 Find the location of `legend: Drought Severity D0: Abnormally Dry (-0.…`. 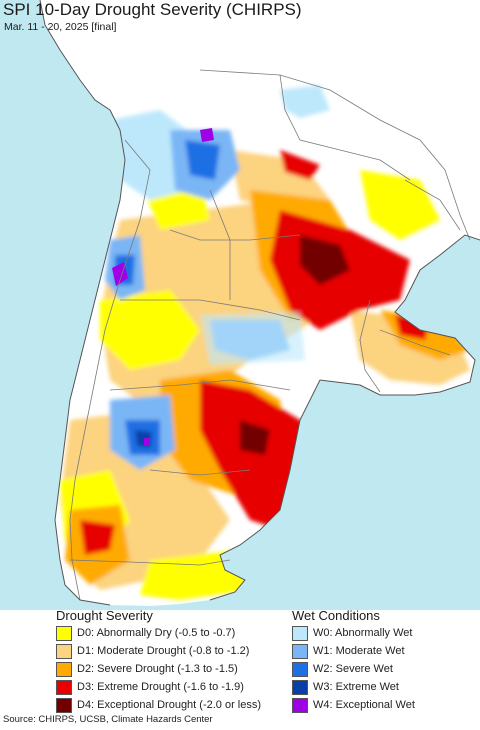

legend: Drought Severity D0: Abnormally Dry (-0.… is located at coordinates (240, 660).